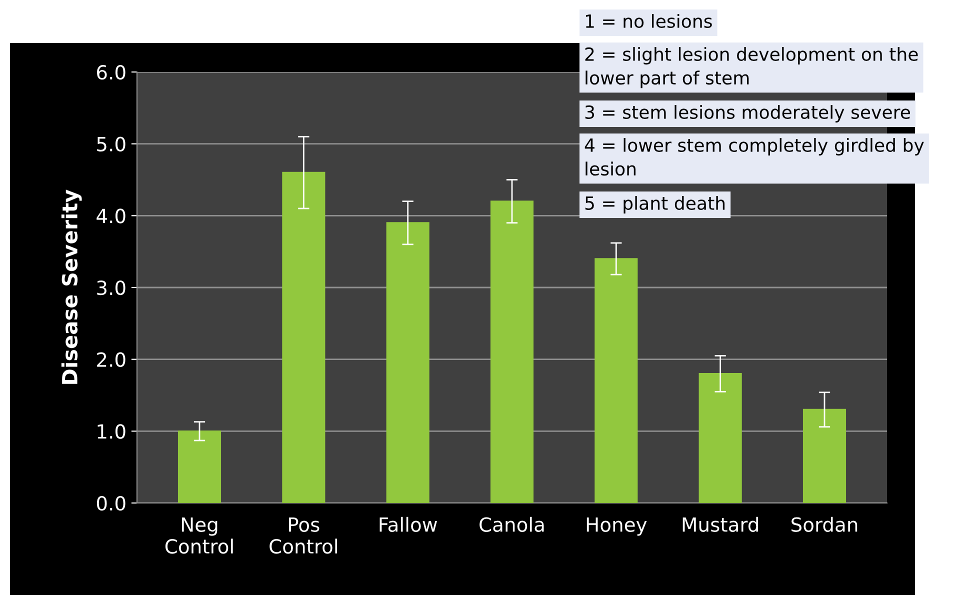 The width and height of the screenshot is (967, 595). Describe the element at coordinates (111, 288) in the screenshot. I see `y-tick-label: 3.0` at that location.